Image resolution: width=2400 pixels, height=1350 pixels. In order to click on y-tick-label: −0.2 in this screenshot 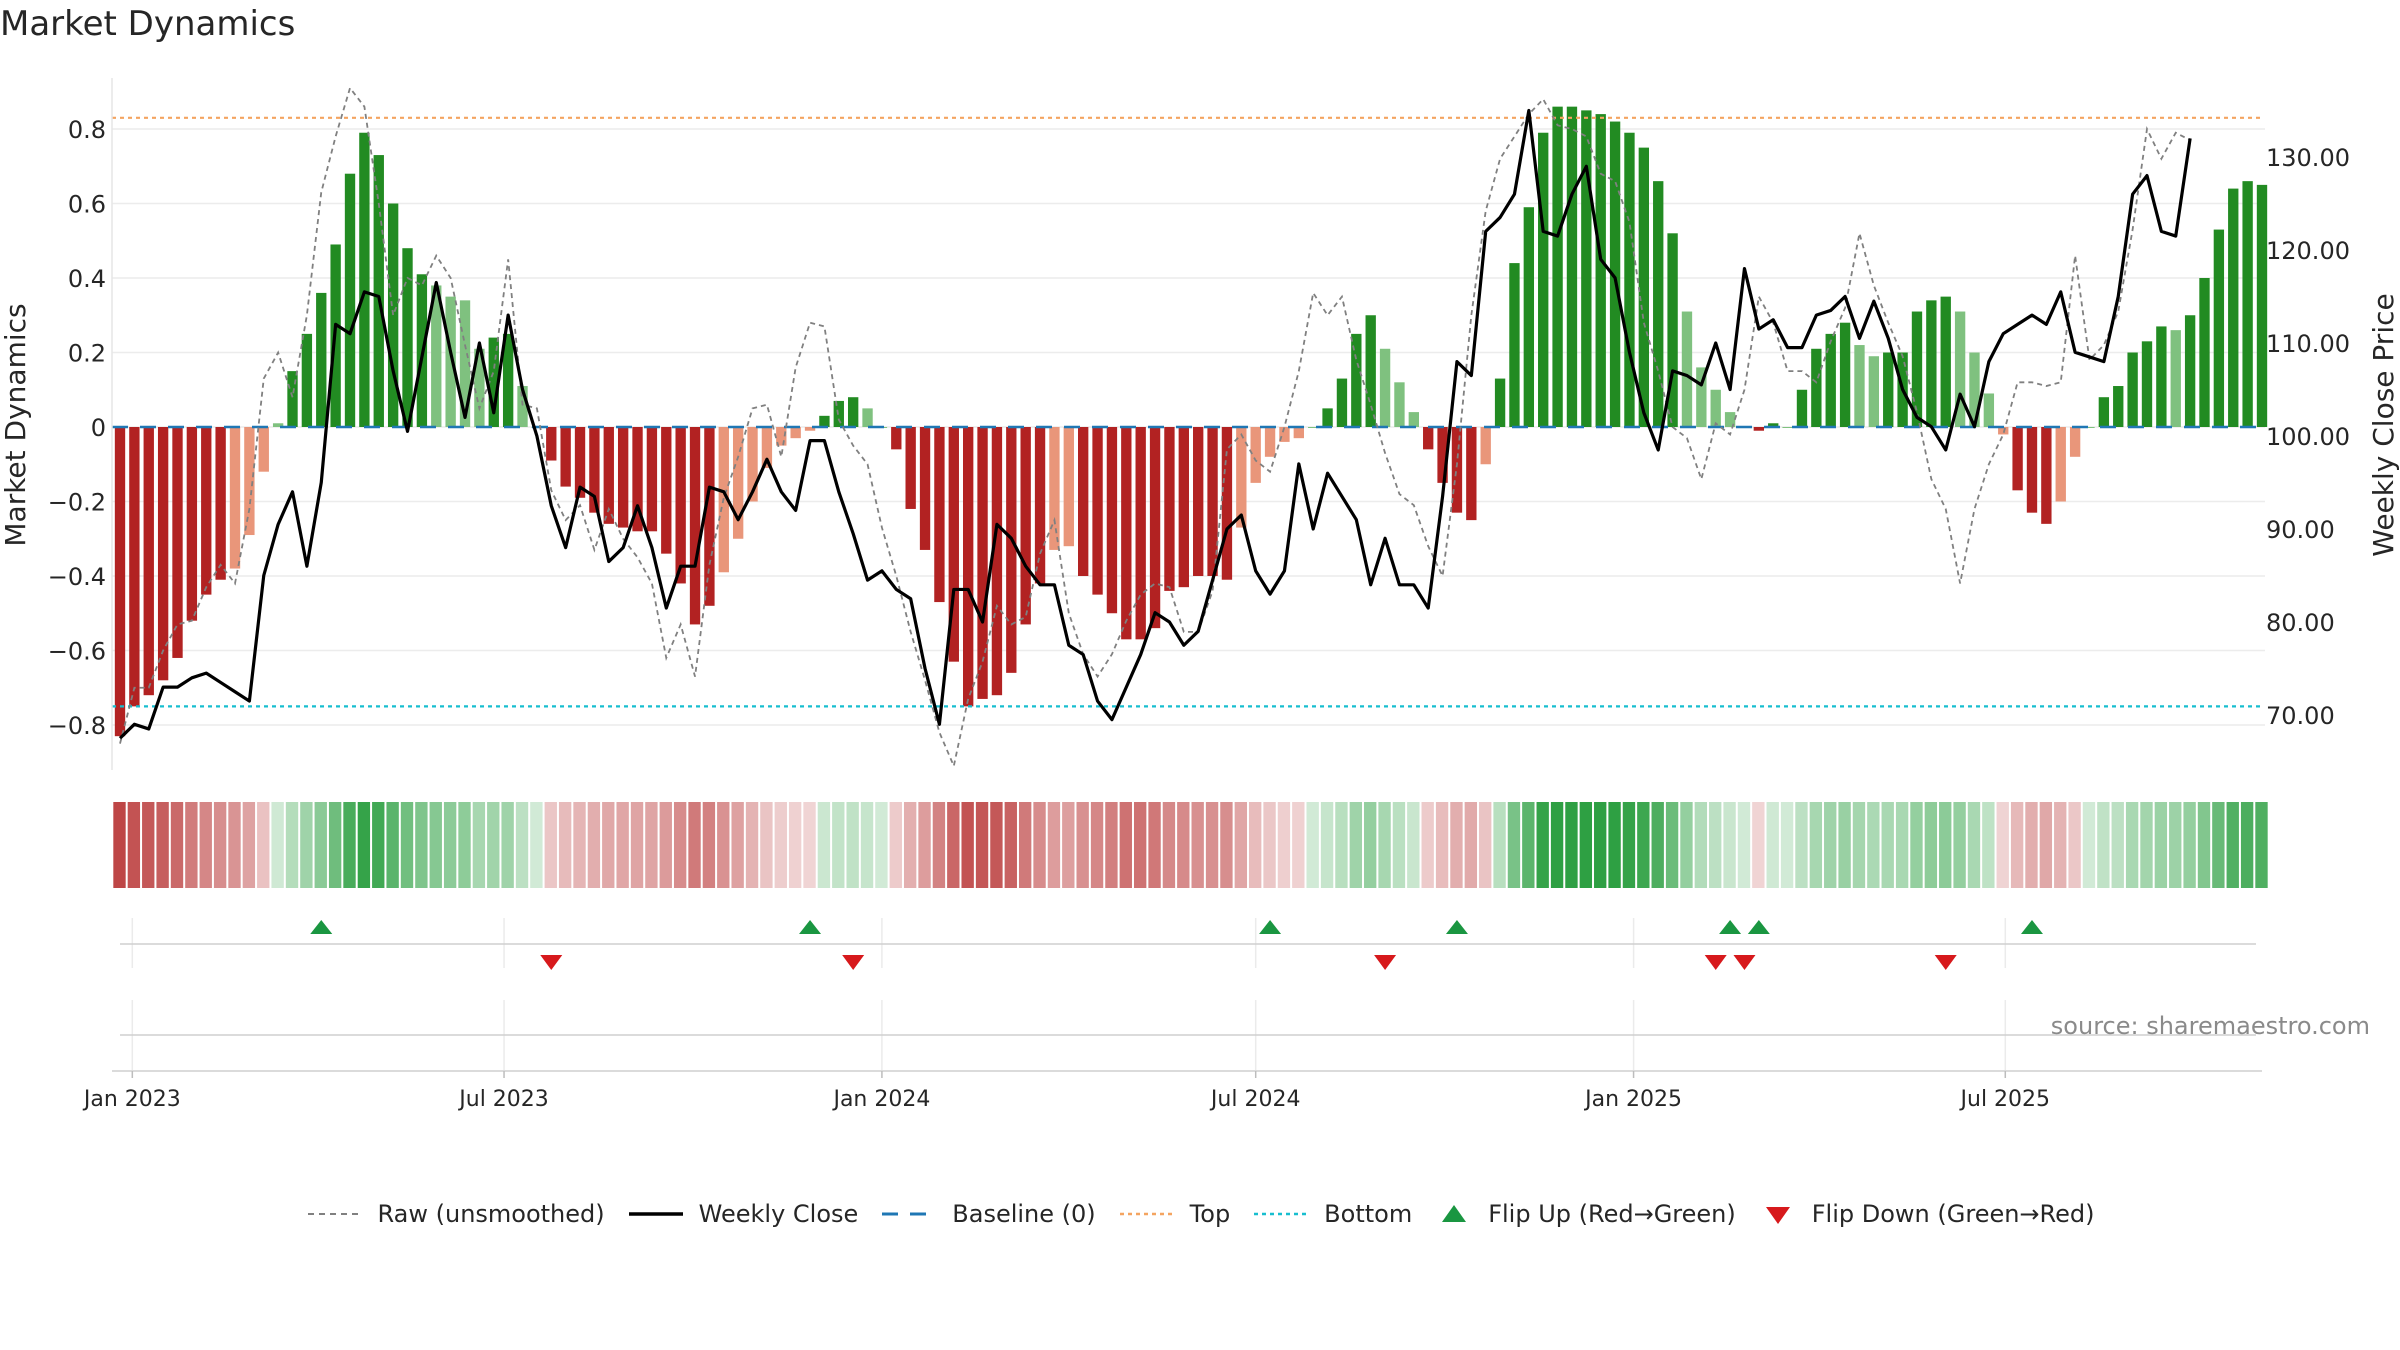, I will do `click(77, 503)`.